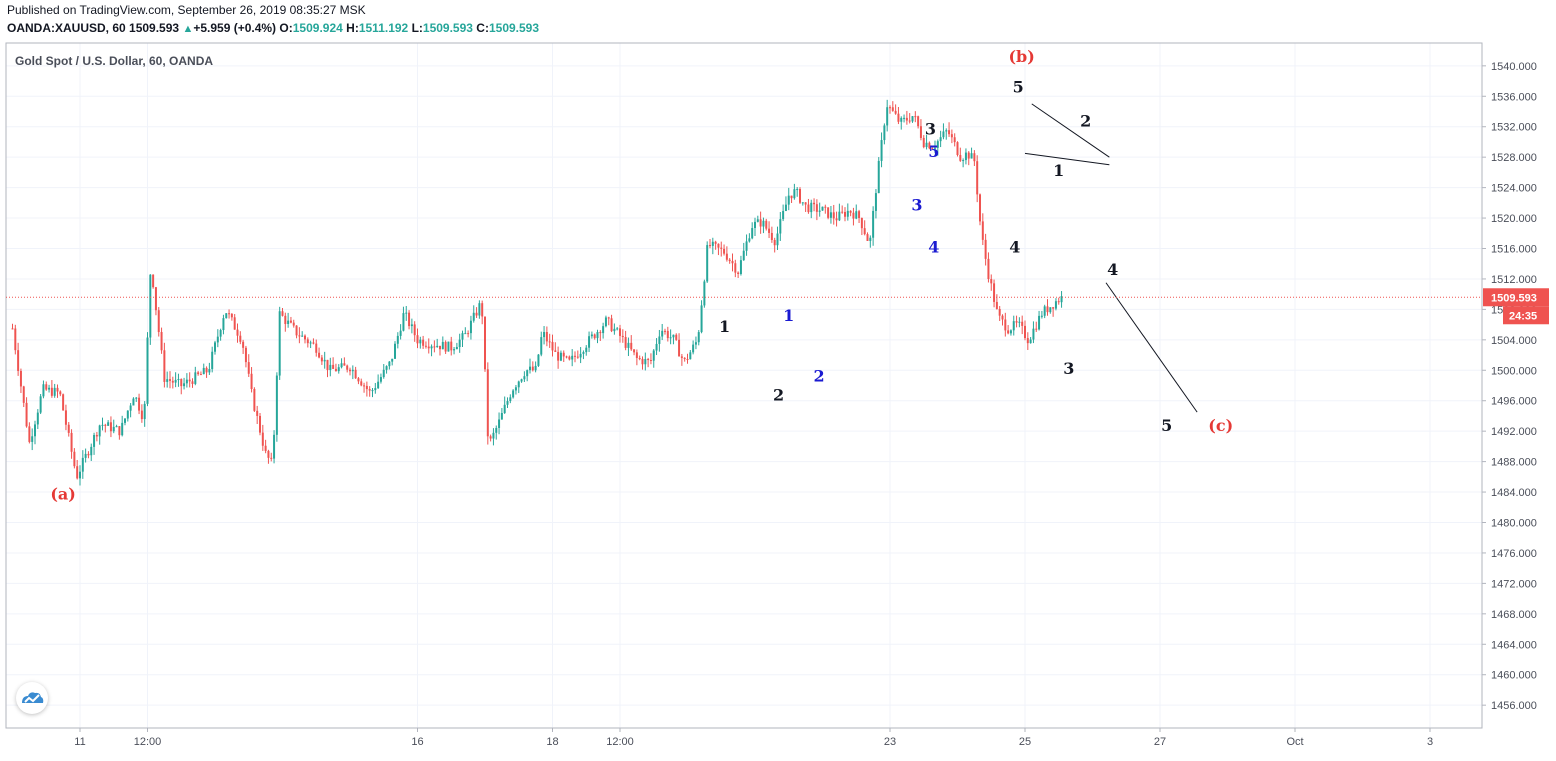  Describe the element at coordinates (63, 494) in the screenshot. I see `wave-label: (a)` at that location.